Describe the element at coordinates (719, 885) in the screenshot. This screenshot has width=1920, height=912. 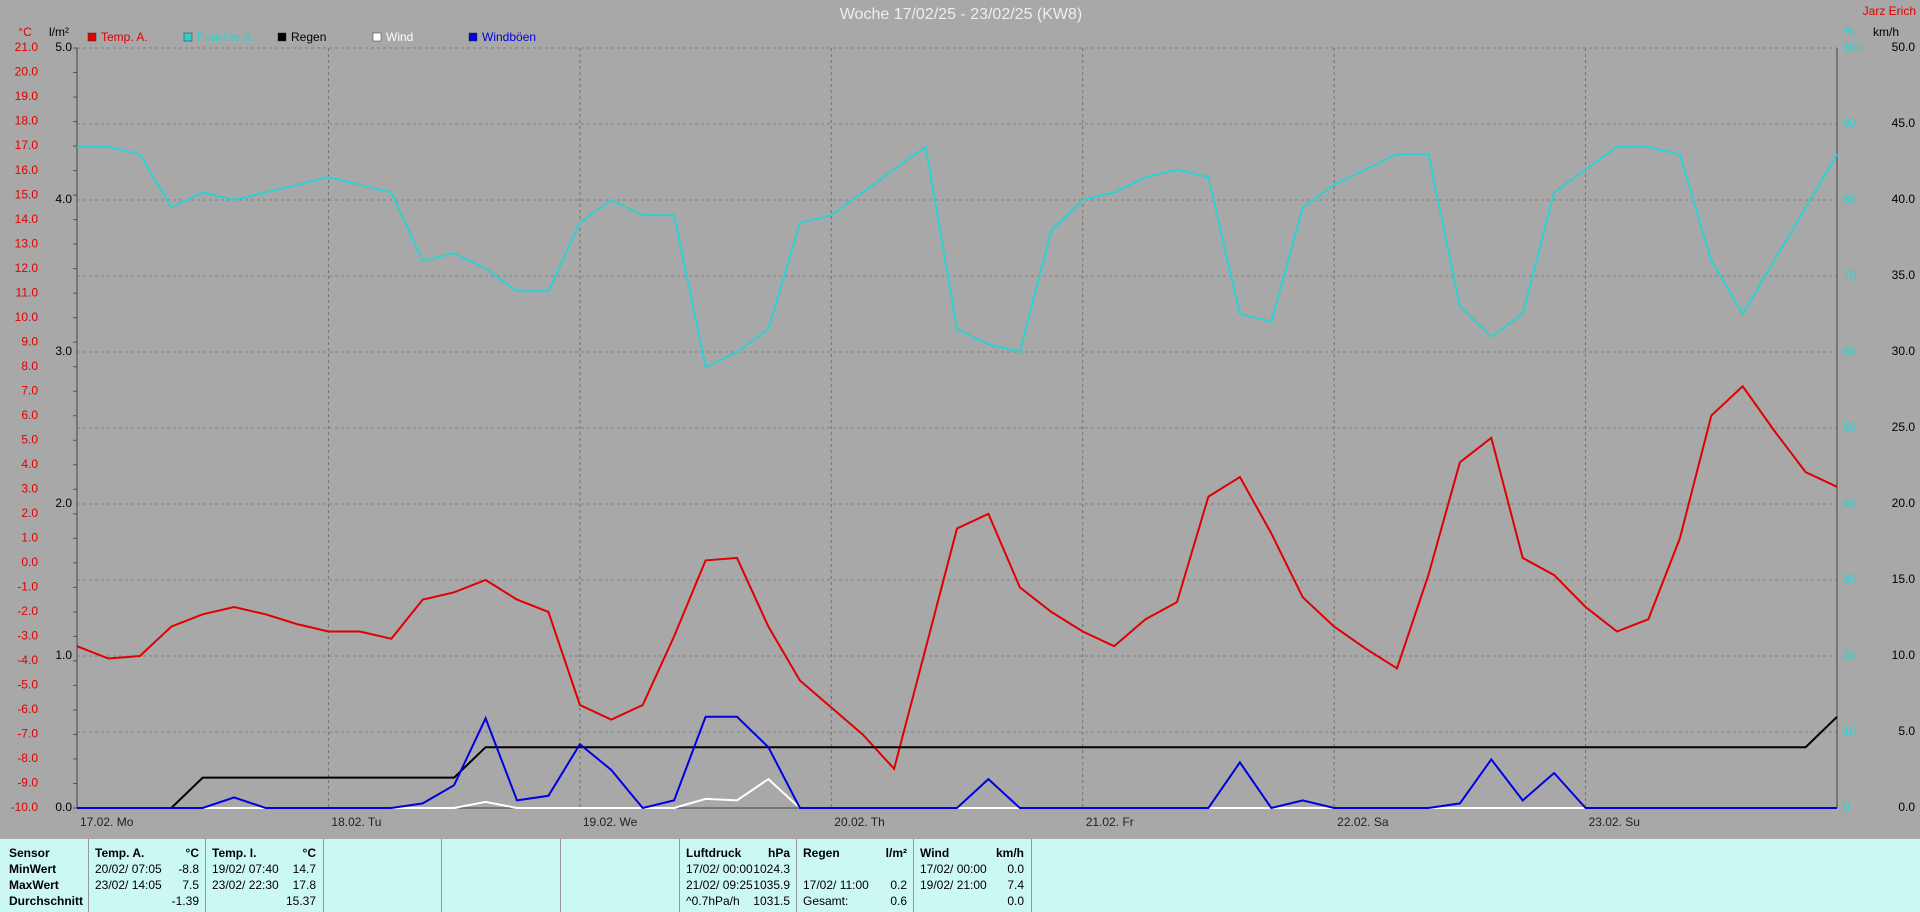
I see `cell-date: 21/02/ 09:25` at that location.